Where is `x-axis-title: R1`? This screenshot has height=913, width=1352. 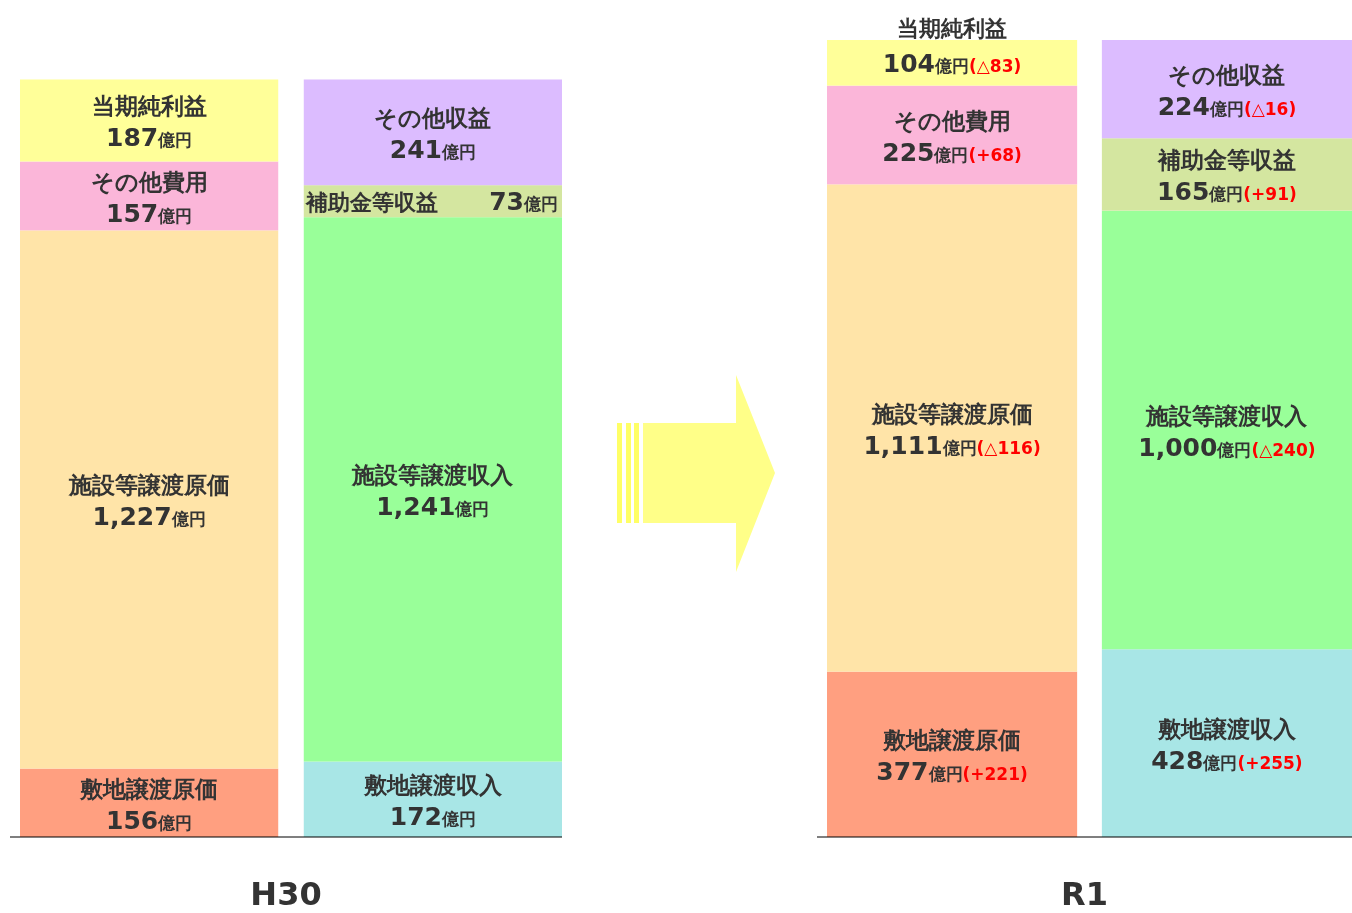 x-axis-title: R1 is located at coordinates (1084, 894).